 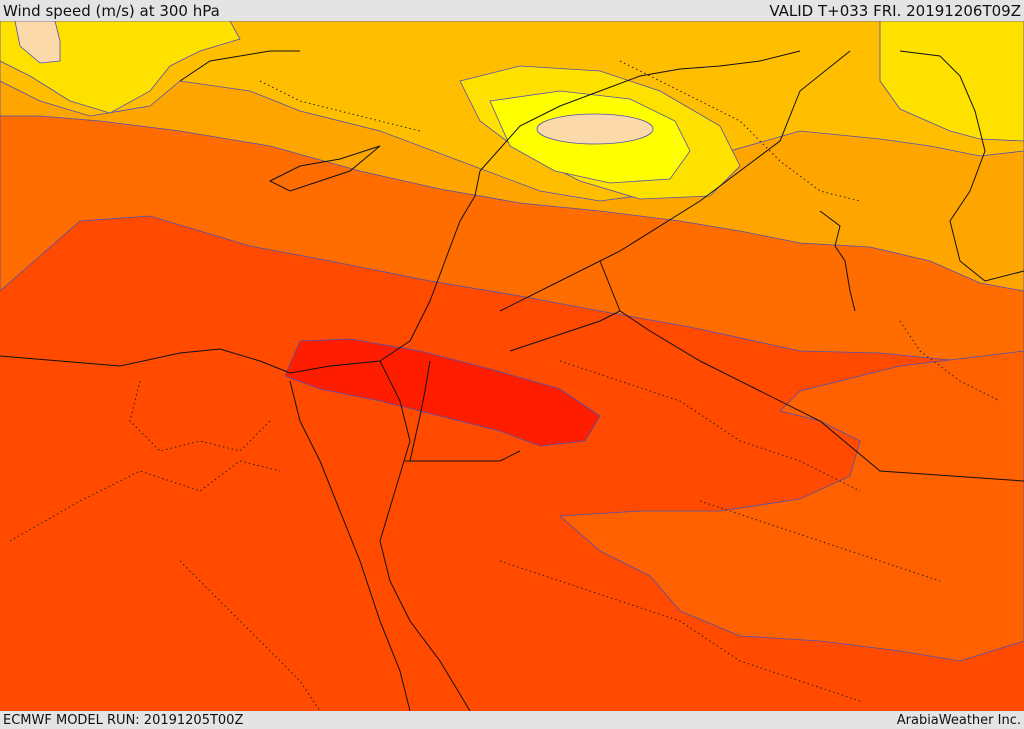 What do you see at coordinates (951, 81) in the screenshot?
I see `band-yellow-east` at bounding box center [951, 81].